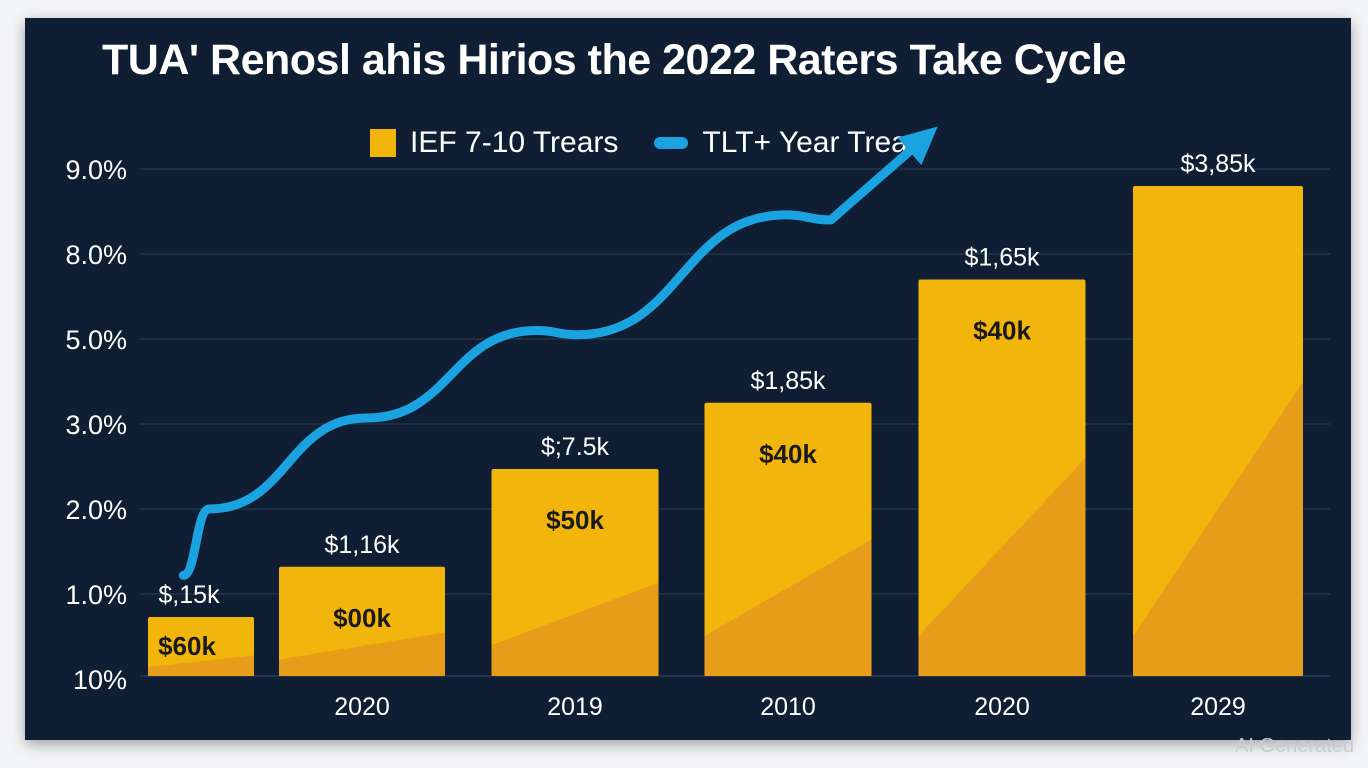 The height and width of the screenshot is (768, 1368). I want to click on bar-inner-label: $00k, so click(362, 618).